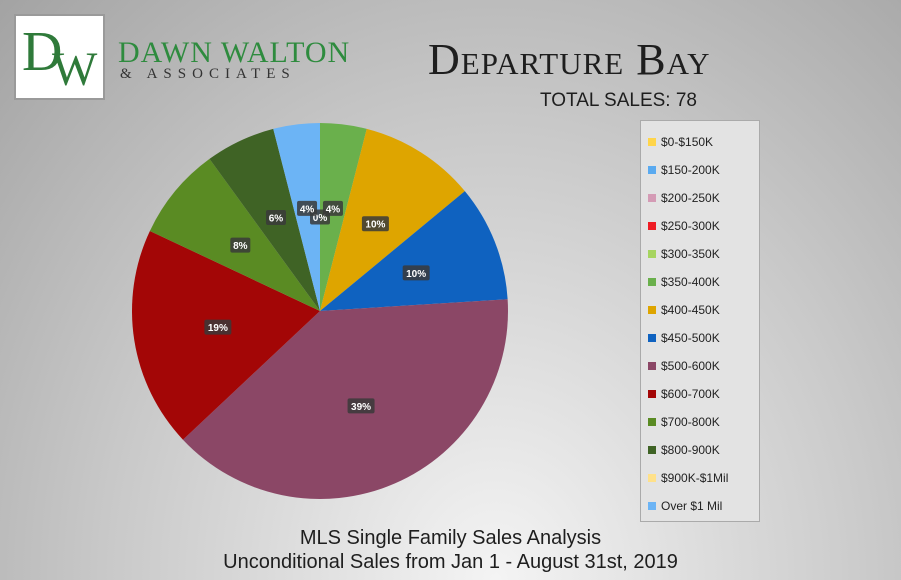 The image size is (901, 580). I want to click on legend-item-1: $150-200K, so click(700, 170).